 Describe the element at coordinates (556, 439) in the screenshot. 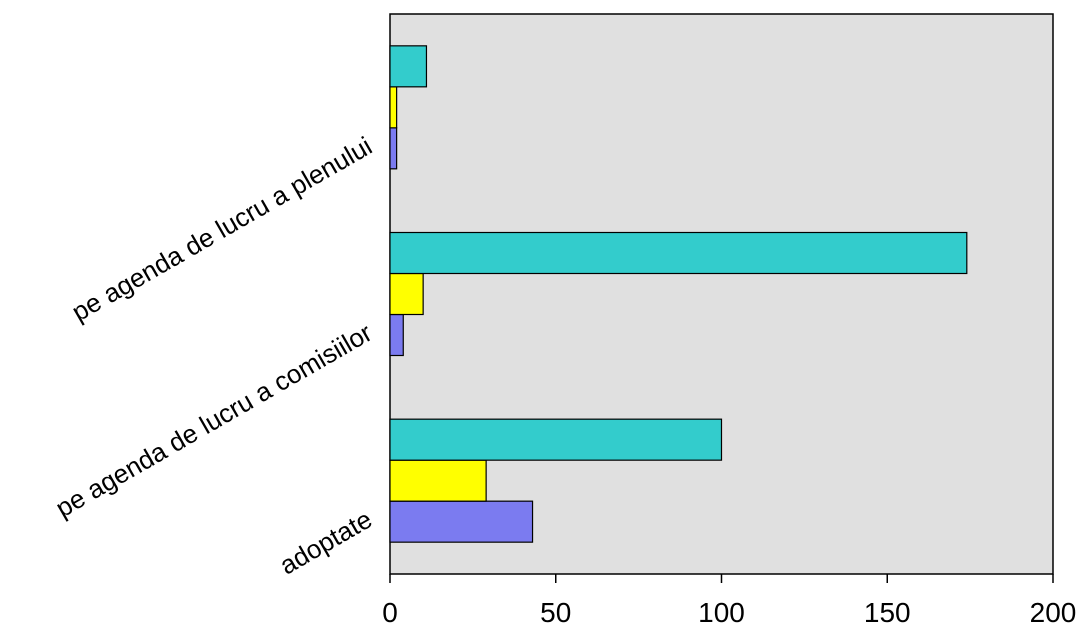

I see `bar-series2-cat0` at that location.